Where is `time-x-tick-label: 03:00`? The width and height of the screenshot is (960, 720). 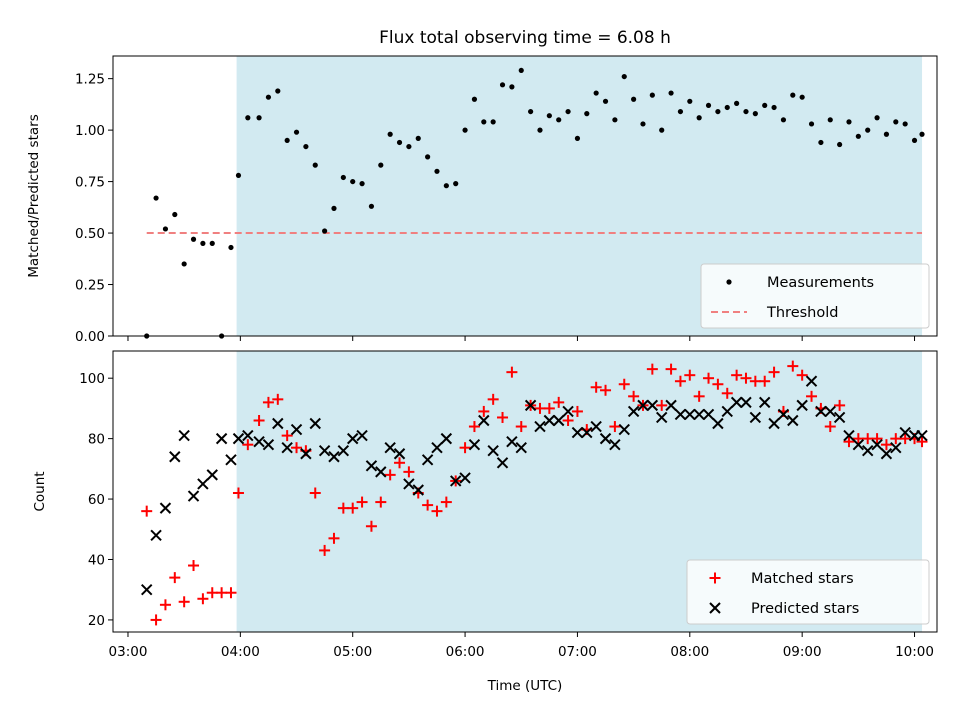
time-x-tick-label: 03:00 is located at coordinates (128, 652).